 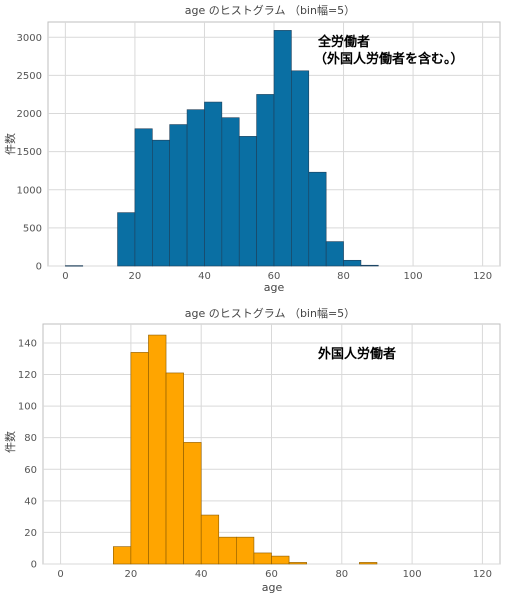 What do you see at coordinates (32, 228) in the screenshot?
I see `y-tick-label: 500` at bounding box center [32, 228].